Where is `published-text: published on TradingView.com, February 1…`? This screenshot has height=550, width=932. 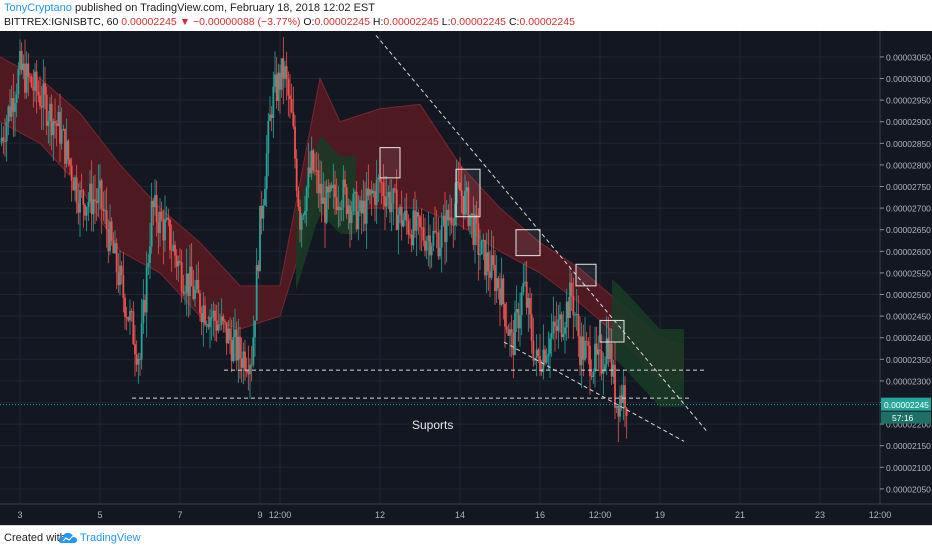 published-text: published on TradingView.com, February 1… is located at coordinates (224, 8).